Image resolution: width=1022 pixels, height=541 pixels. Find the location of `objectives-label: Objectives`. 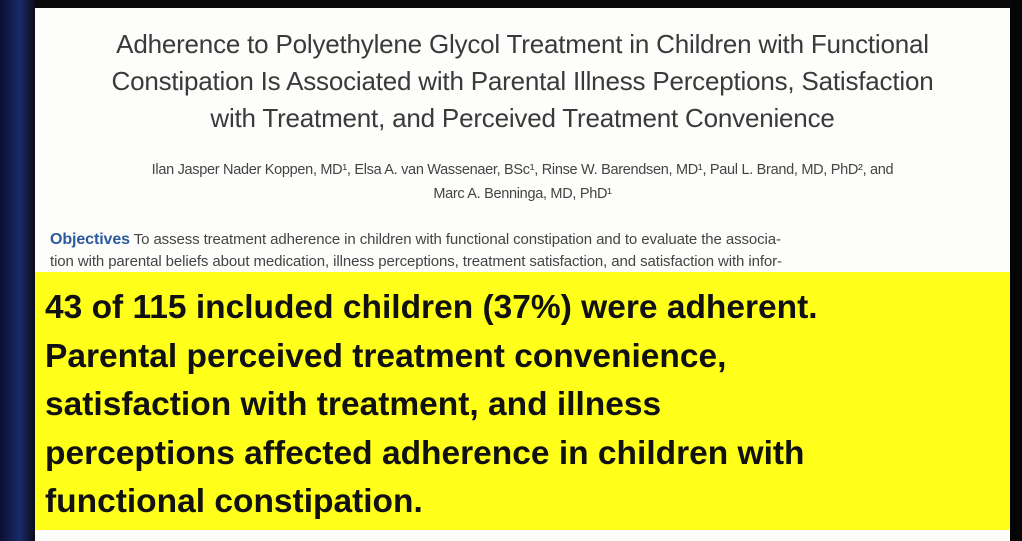

objectives-label: Objectives is located at coordinates (90, 239).